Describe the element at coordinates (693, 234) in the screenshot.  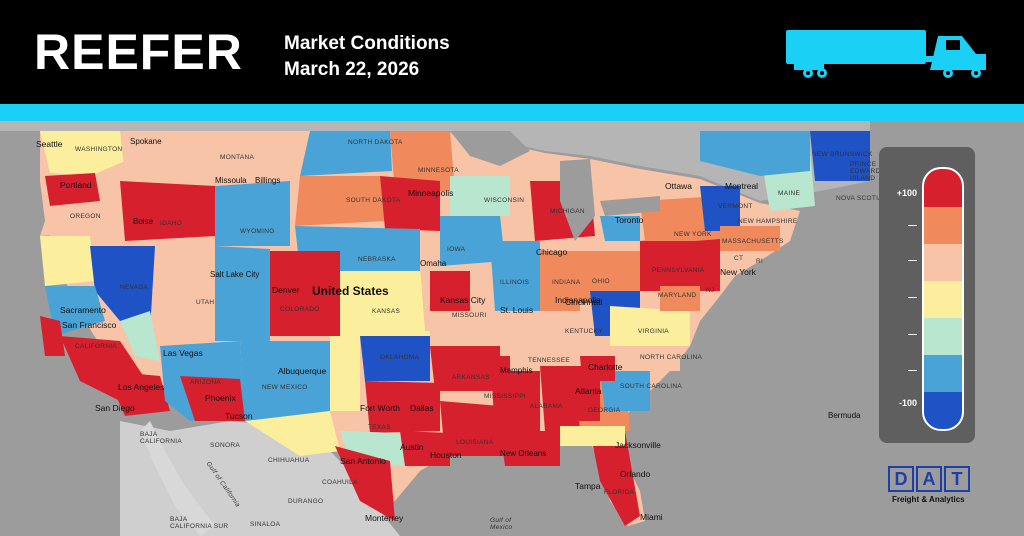
I see `state-label: NEW YORK` at that location.